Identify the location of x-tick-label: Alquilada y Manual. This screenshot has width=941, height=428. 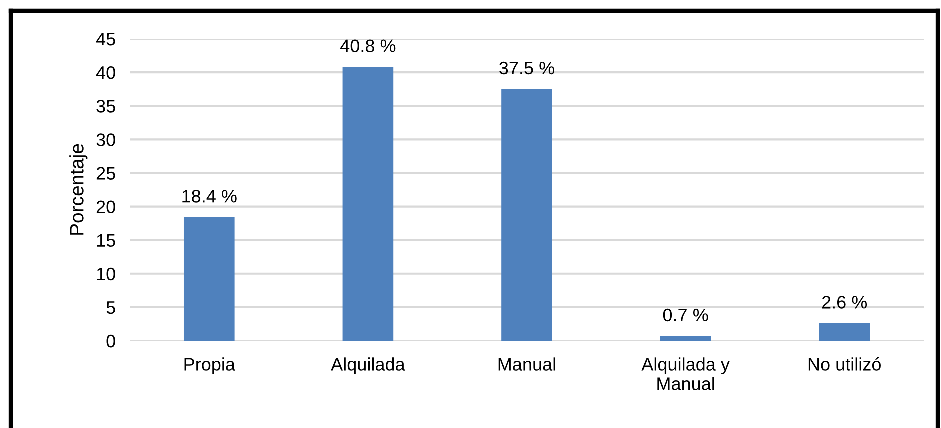
(686, 374).